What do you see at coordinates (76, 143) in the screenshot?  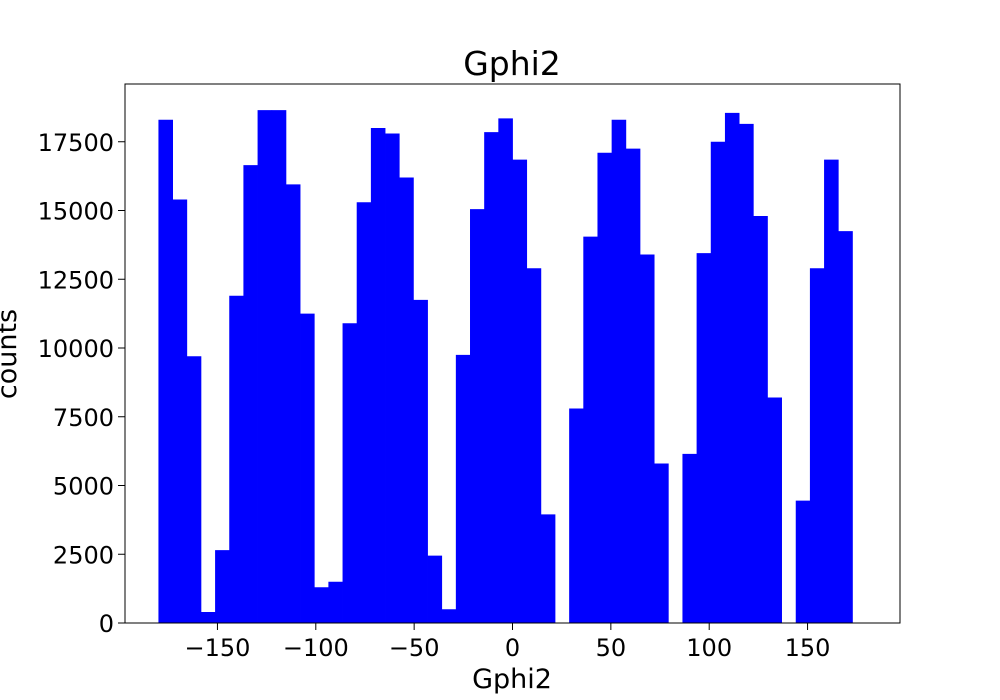 I see `y-tick-label: 17500` at bounding box center [76, 143].